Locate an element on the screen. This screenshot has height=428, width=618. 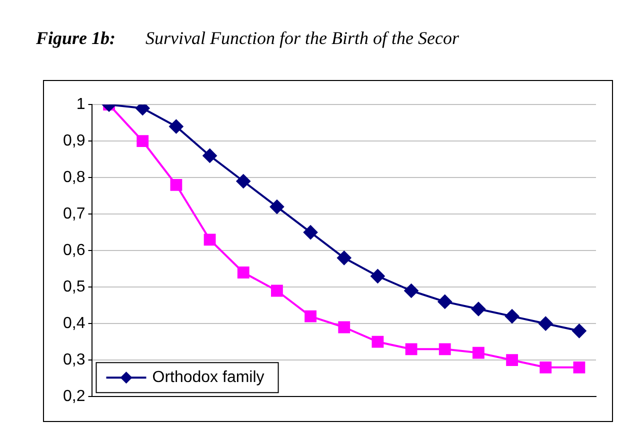
y-tick-label: 1 is located at coordinates (81, 105).